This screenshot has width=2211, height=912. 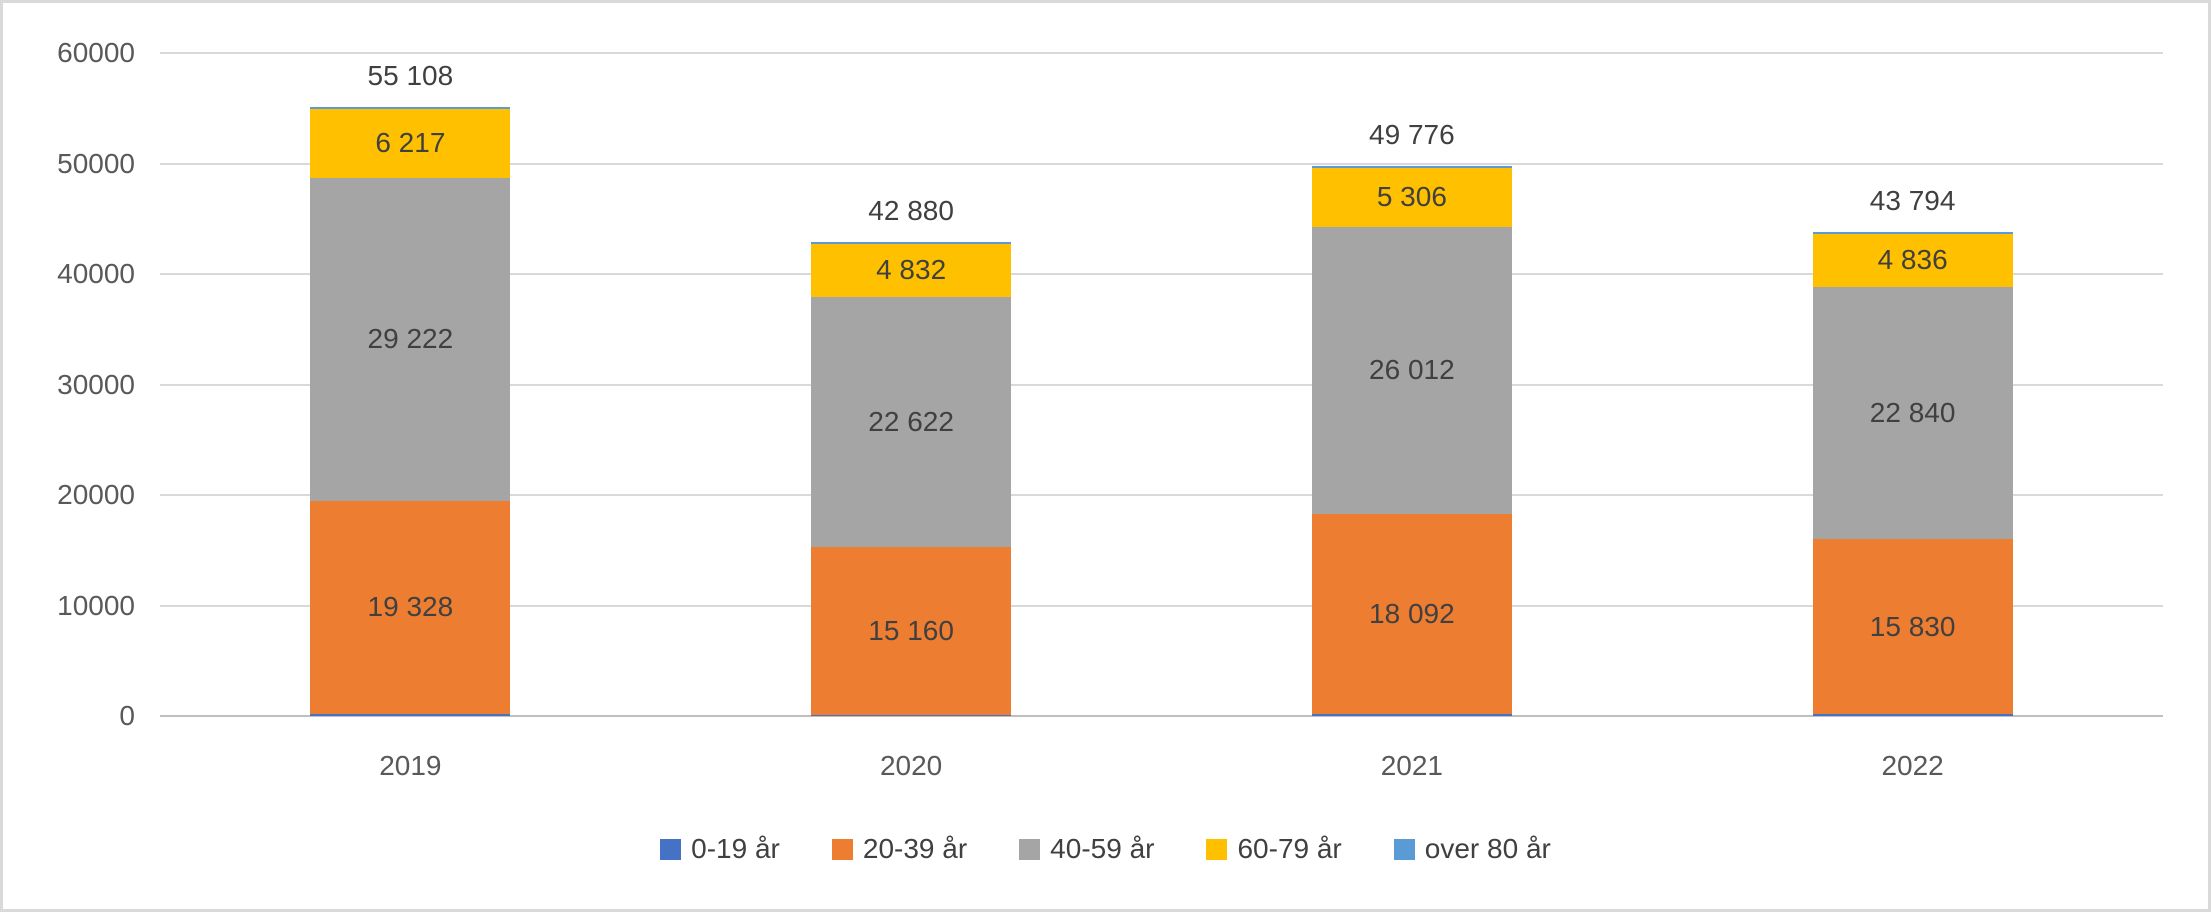 I want to click on y-tick-label: 40000, so click(x=96, y=273).